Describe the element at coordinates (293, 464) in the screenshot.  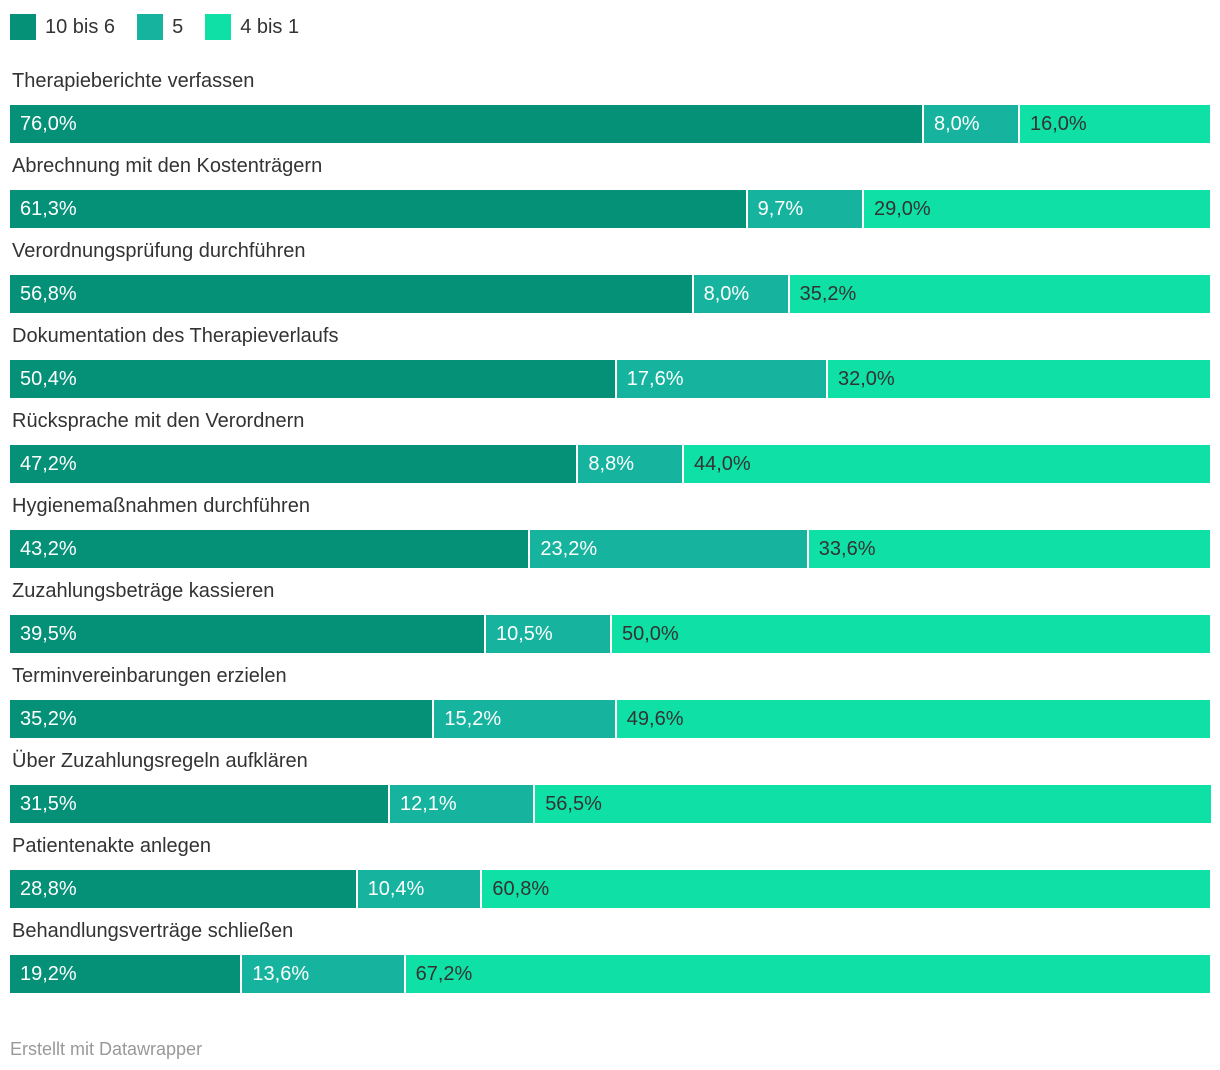
I see `bar-segment: 47,2%` at that location.